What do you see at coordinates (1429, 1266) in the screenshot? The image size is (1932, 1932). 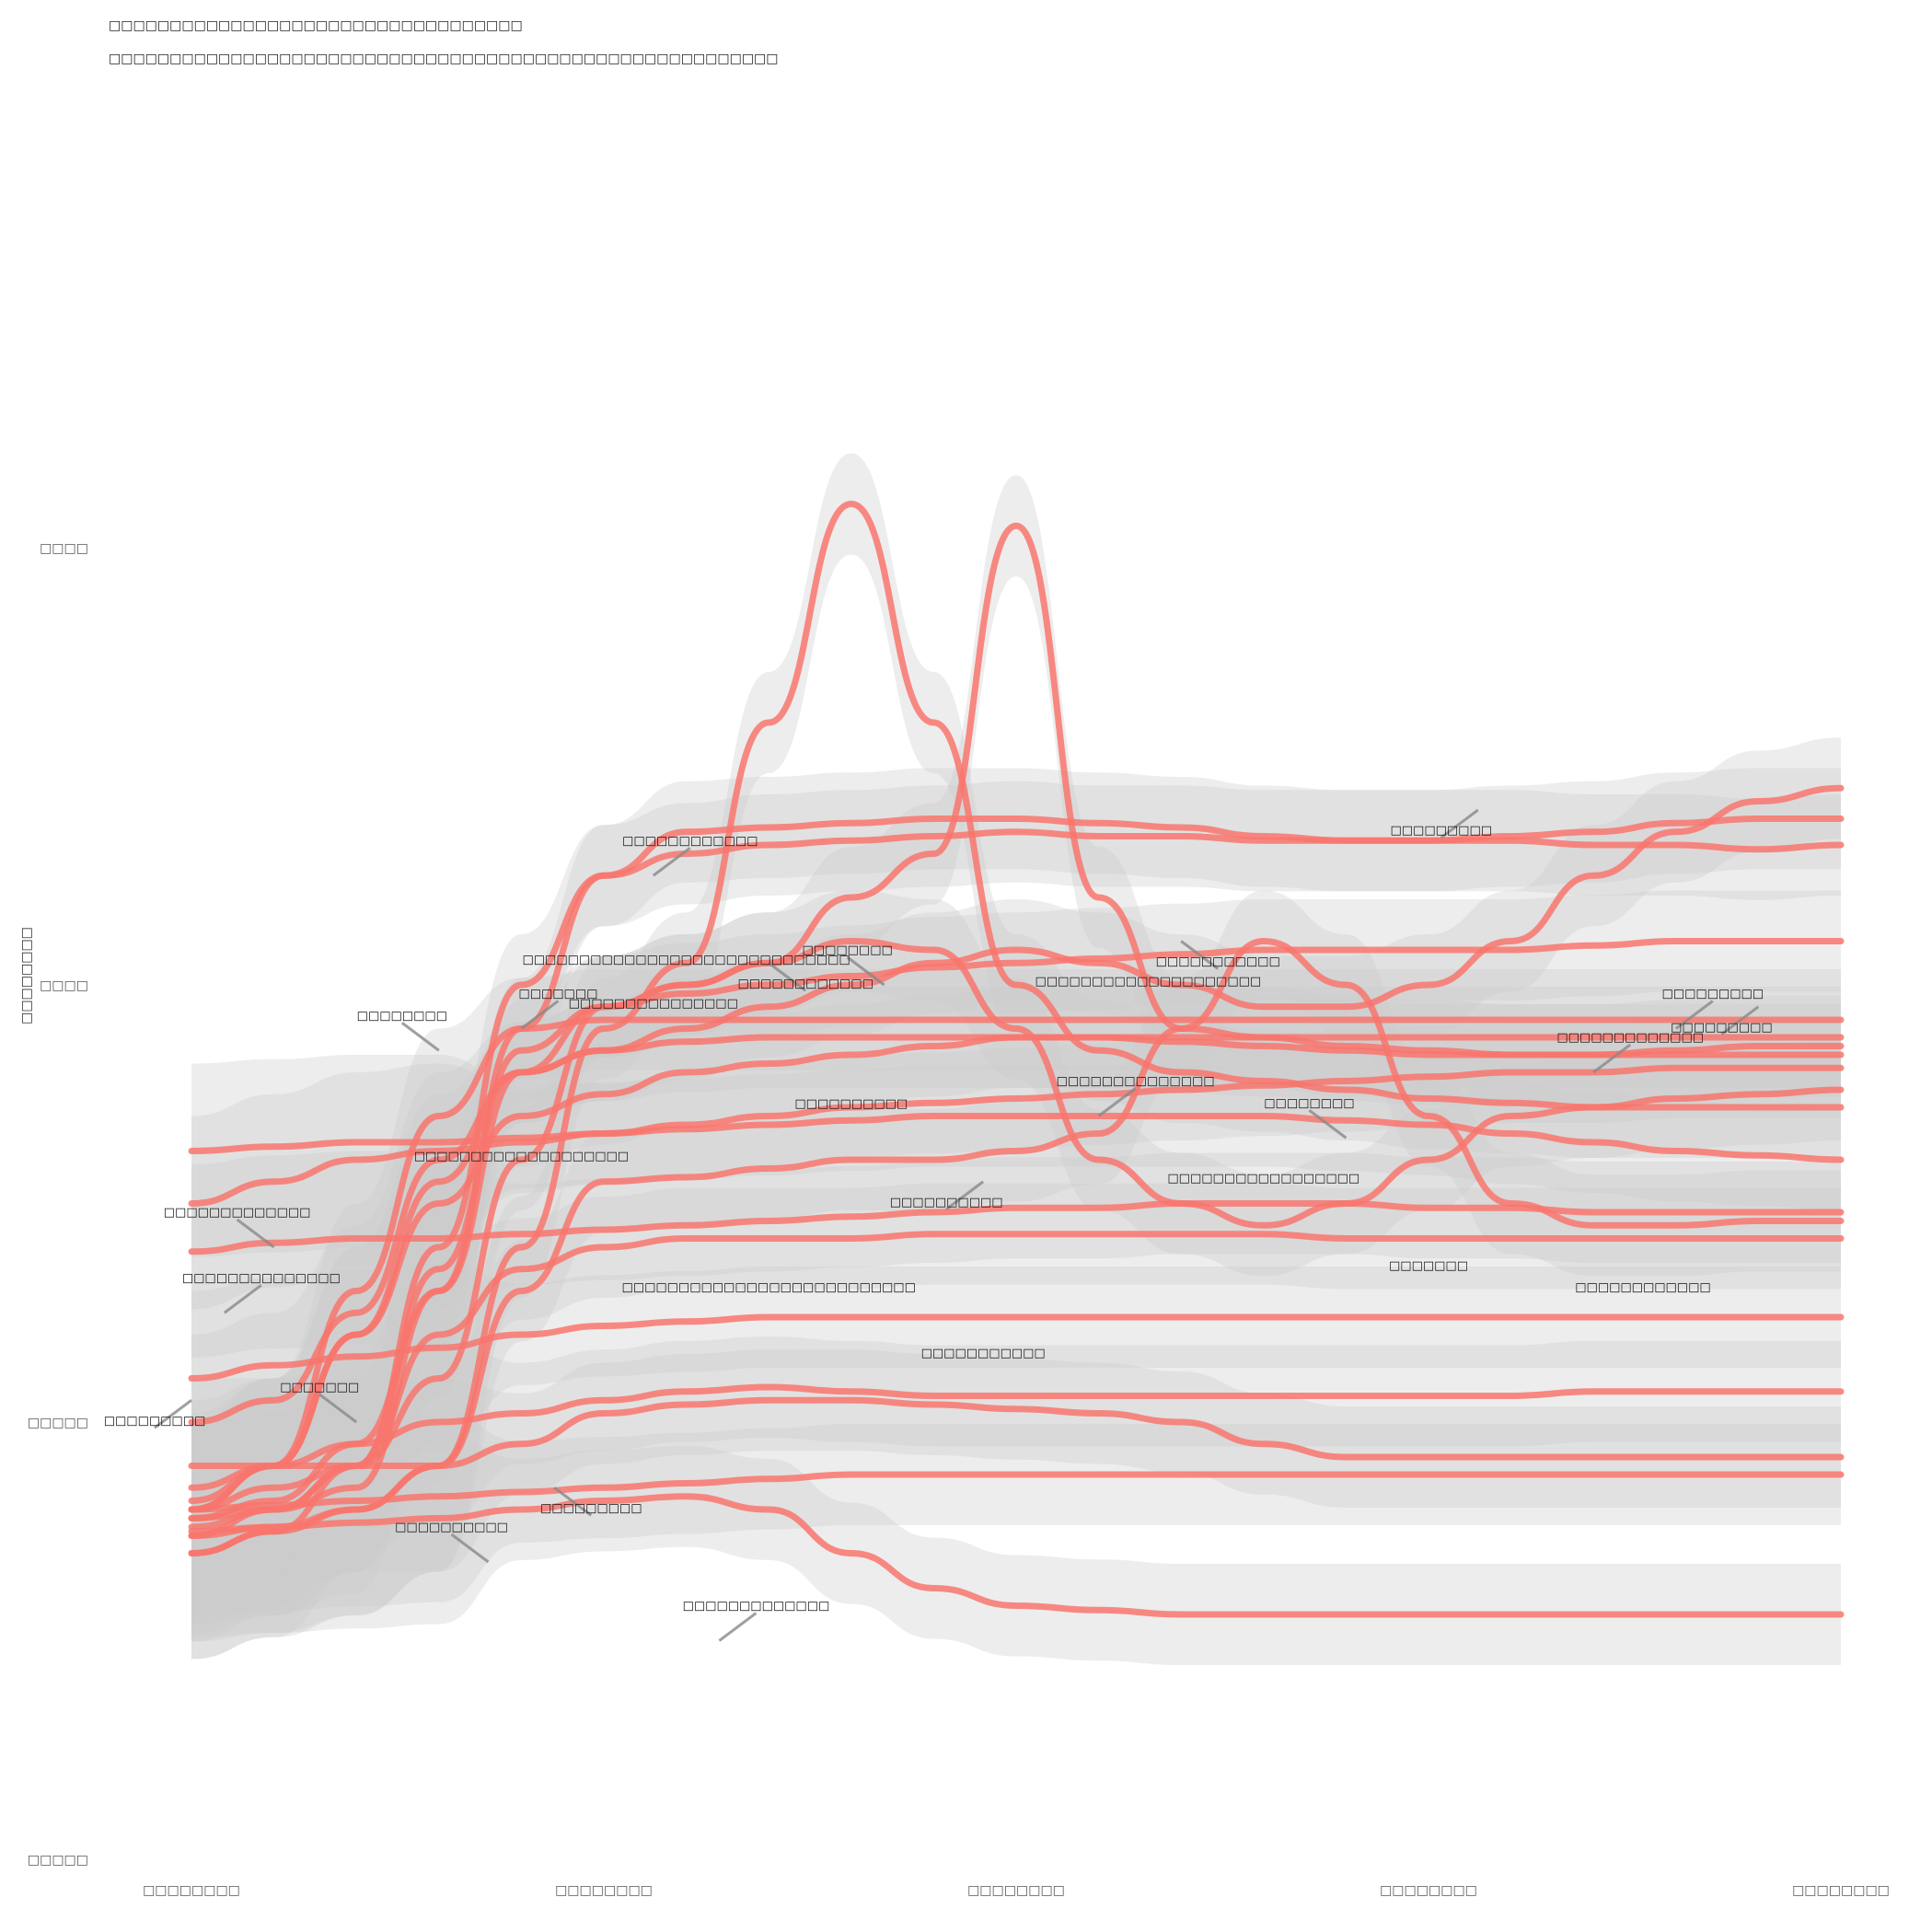 I see `data-label: □□□□□□□` at bounding box center [1429, 1266].